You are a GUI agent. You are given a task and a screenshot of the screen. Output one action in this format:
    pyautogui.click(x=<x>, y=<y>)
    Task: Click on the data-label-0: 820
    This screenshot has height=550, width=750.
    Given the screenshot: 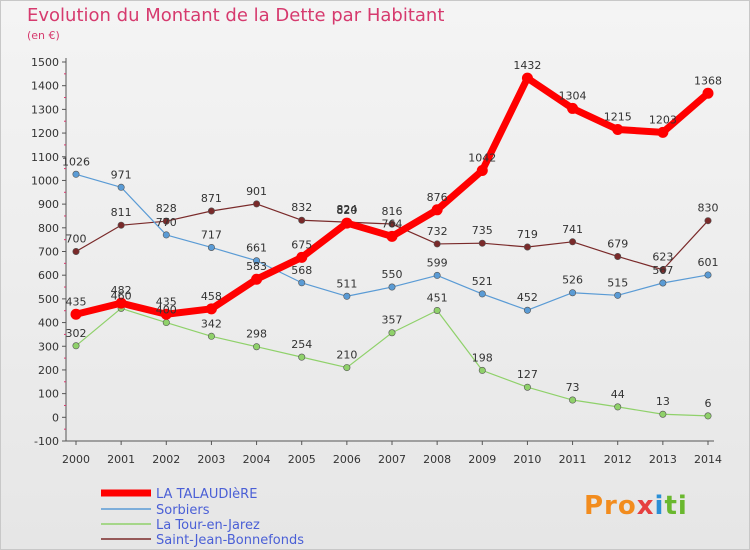 What is the action you would take?
    pyautogui.click(x=346, y=210)
    